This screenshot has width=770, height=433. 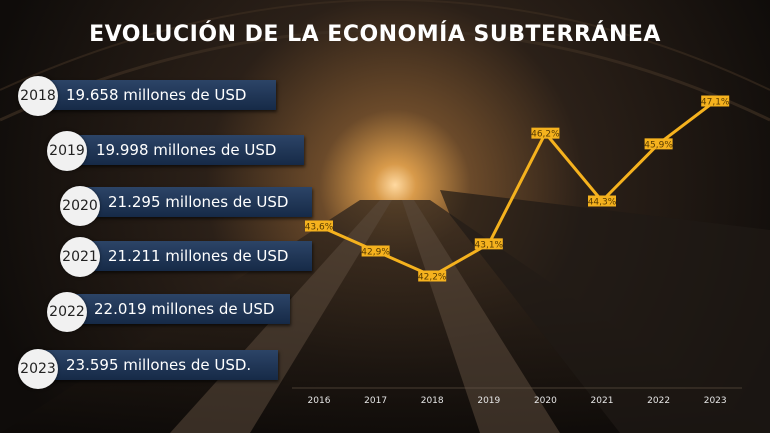 I want to click on amount-text: 21.211 millones de USD, so click(x=198, y=256).